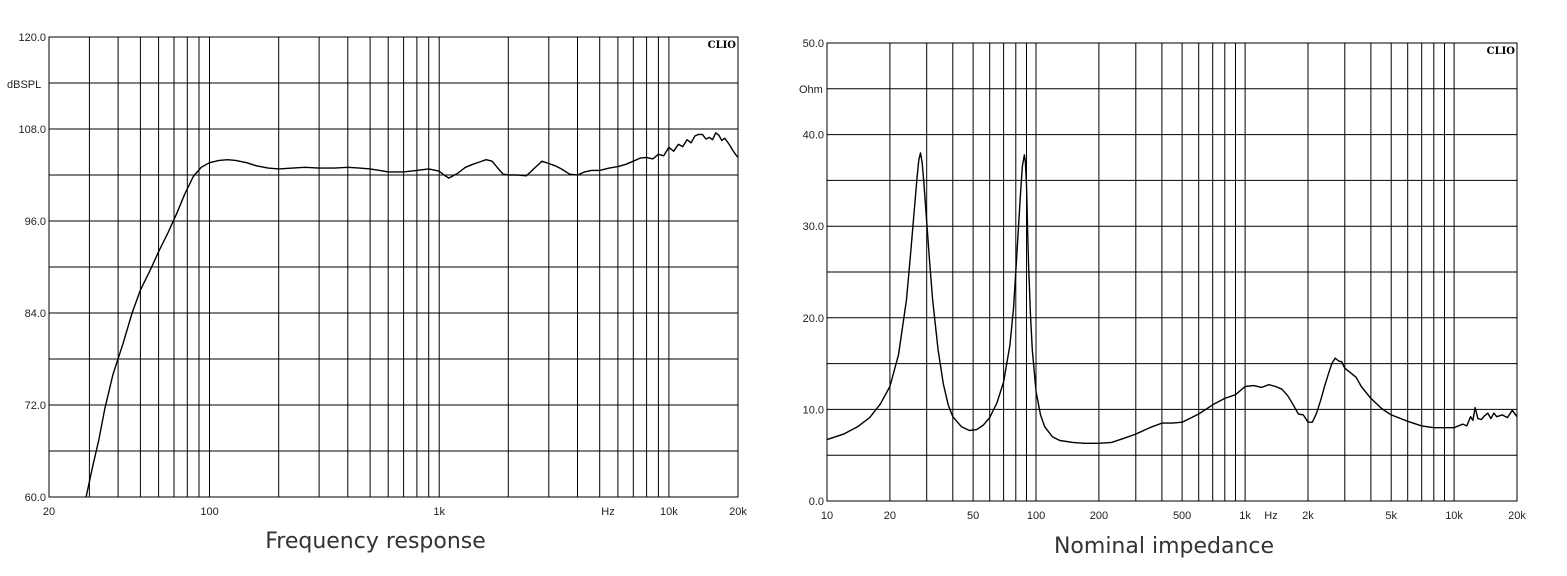 The image size is (1567, 576). Describe the element at coordinates (439, 512) in the screenshot. I see `frequency-response-x-tick-label: 1k` at that location.